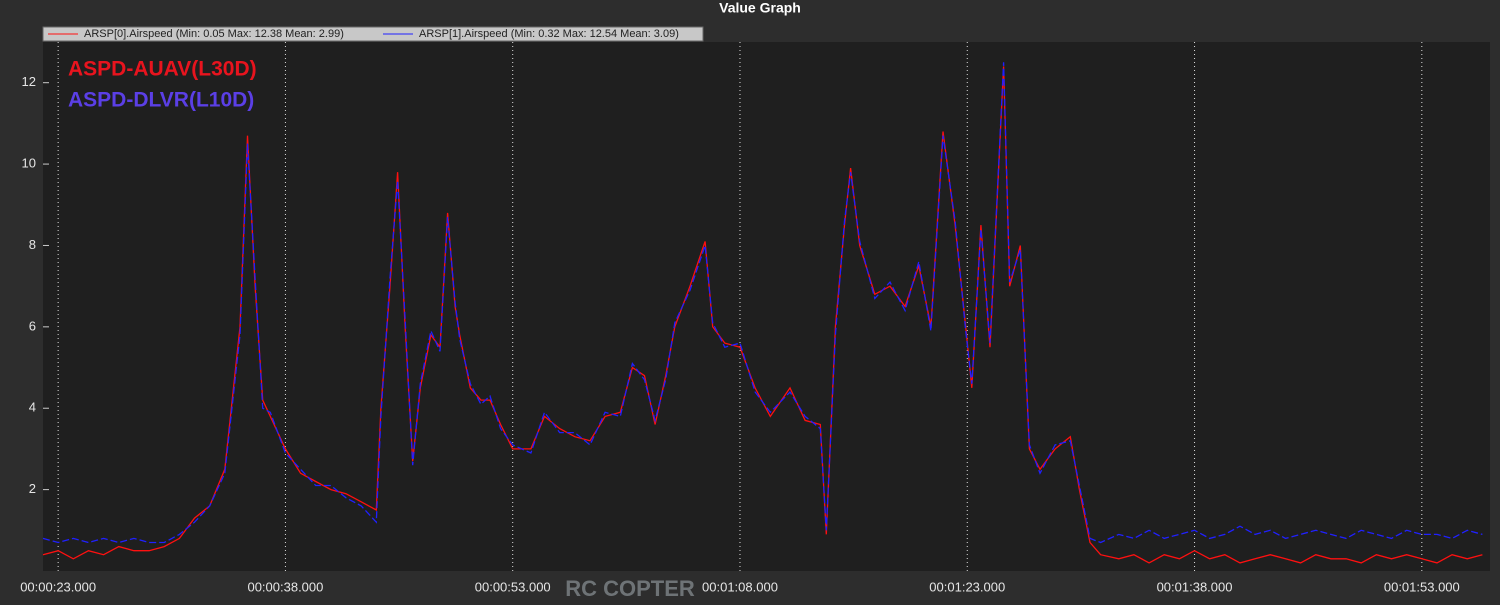  I want to click on y-tick-label: 12, so click(29, 81).